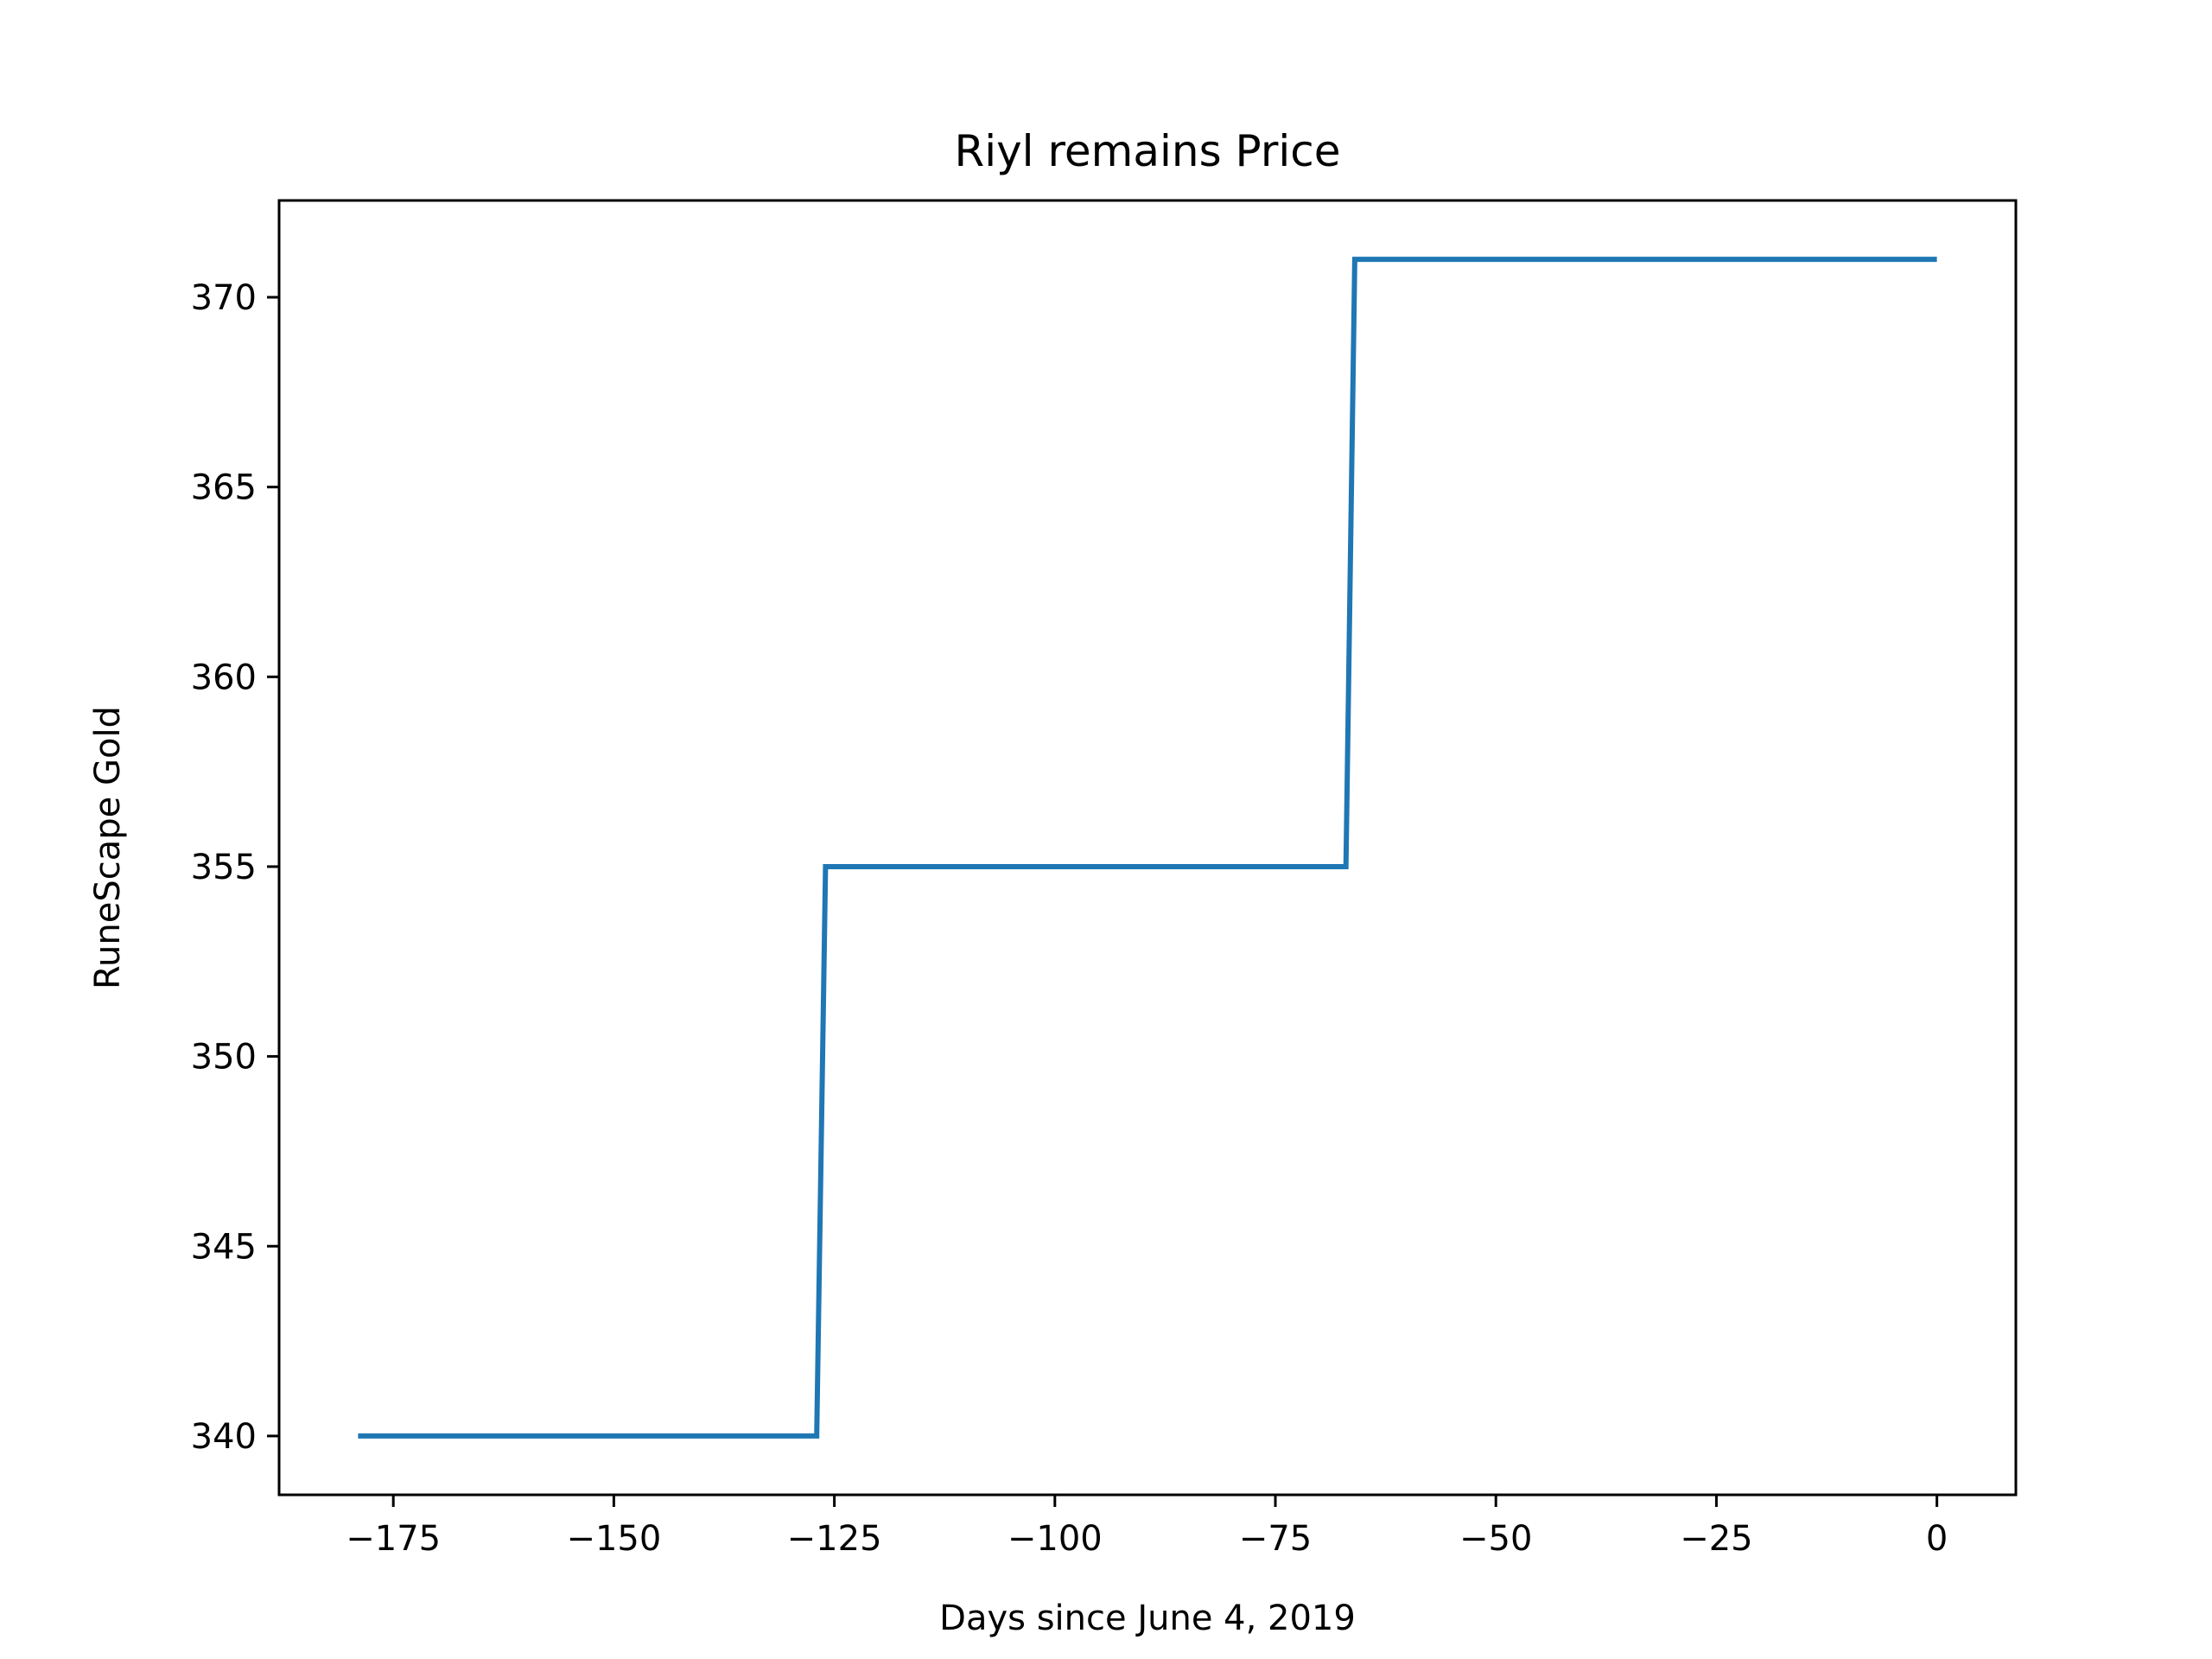  I want to click on y-tick-label: 360, so click(224, 677).